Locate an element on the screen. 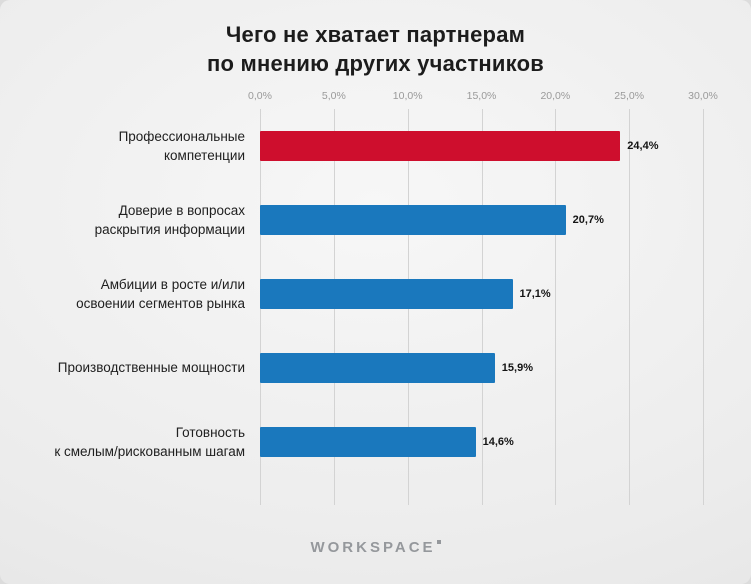  category-label: Профессиональные компетенции is located at coordinates (181, 146).